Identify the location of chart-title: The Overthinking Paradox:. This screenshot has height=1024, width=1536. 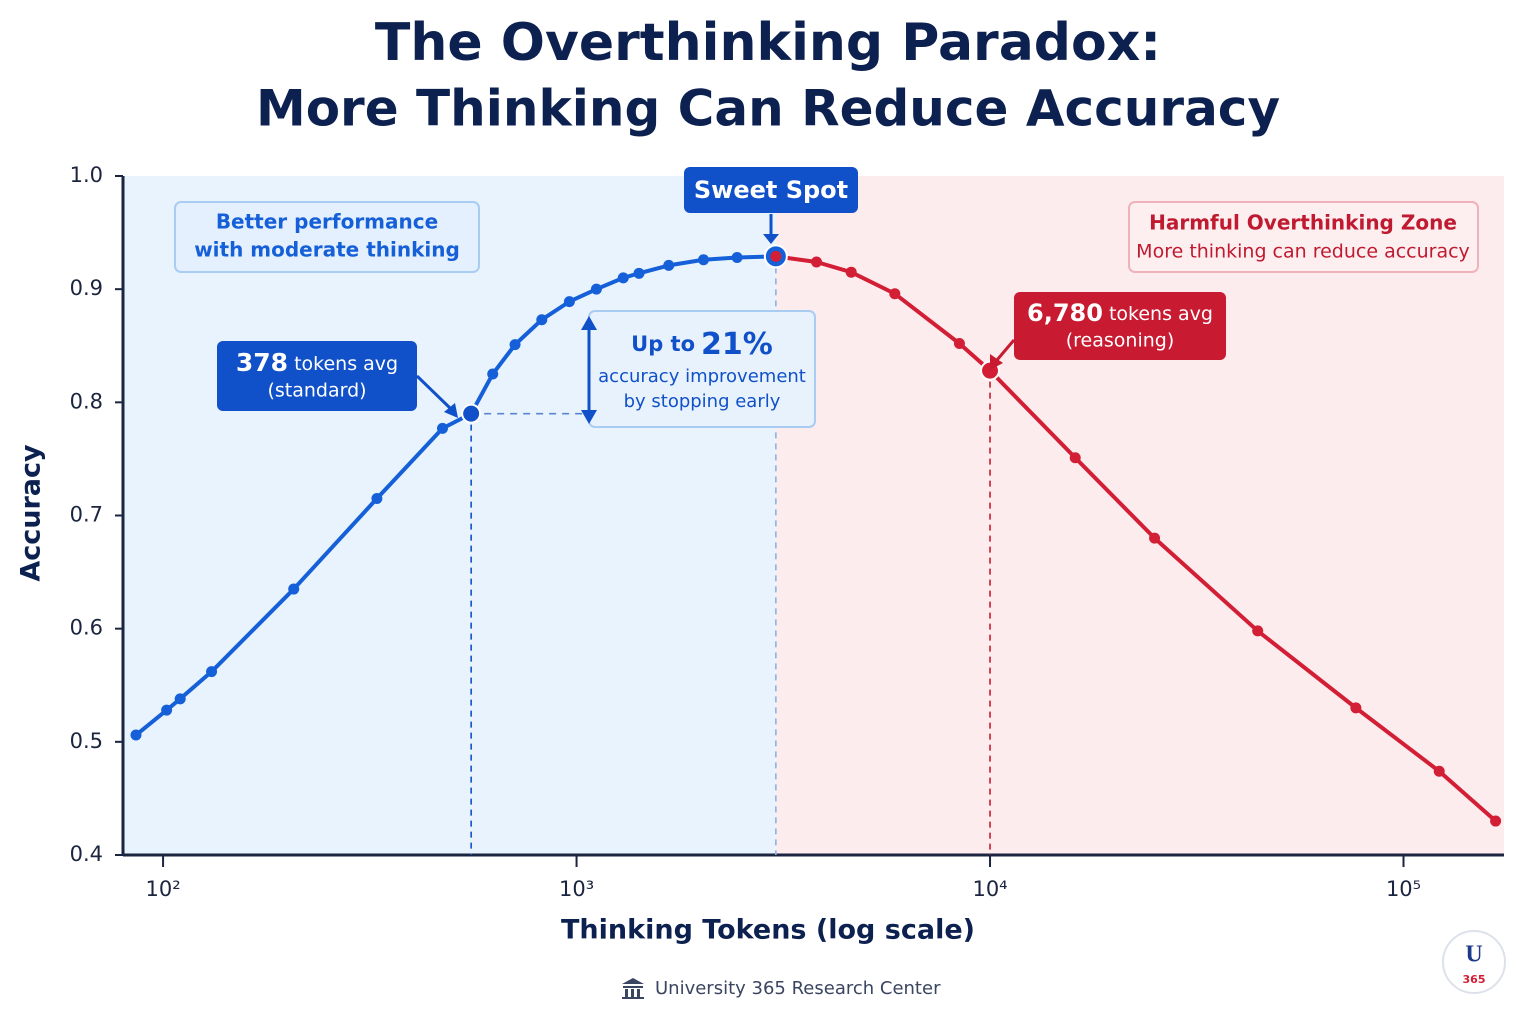
(768, 43).